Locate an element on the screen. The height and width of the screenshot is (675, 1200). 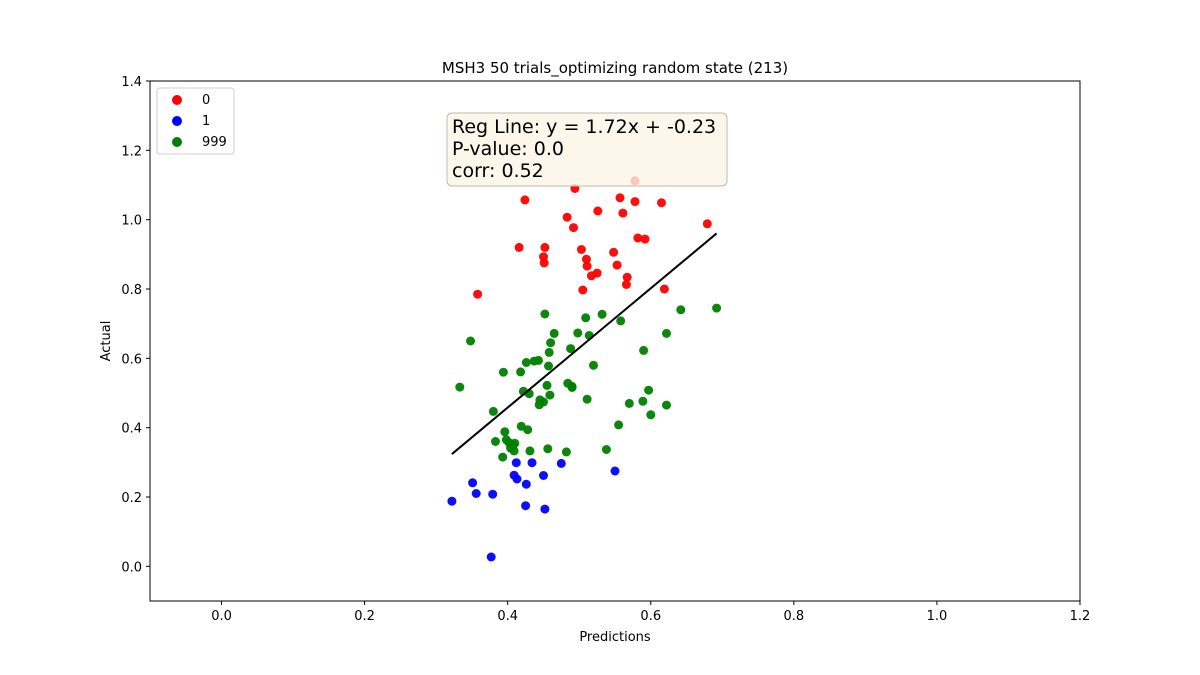
x-tick-label-4: 0.8 is located at coordinates (794, 616).